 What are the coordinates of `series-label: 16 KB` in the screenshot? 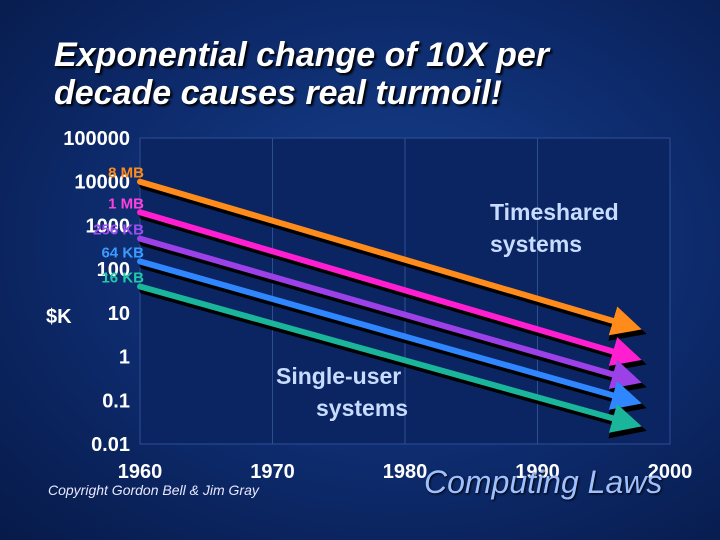 It's located at (122, 278).